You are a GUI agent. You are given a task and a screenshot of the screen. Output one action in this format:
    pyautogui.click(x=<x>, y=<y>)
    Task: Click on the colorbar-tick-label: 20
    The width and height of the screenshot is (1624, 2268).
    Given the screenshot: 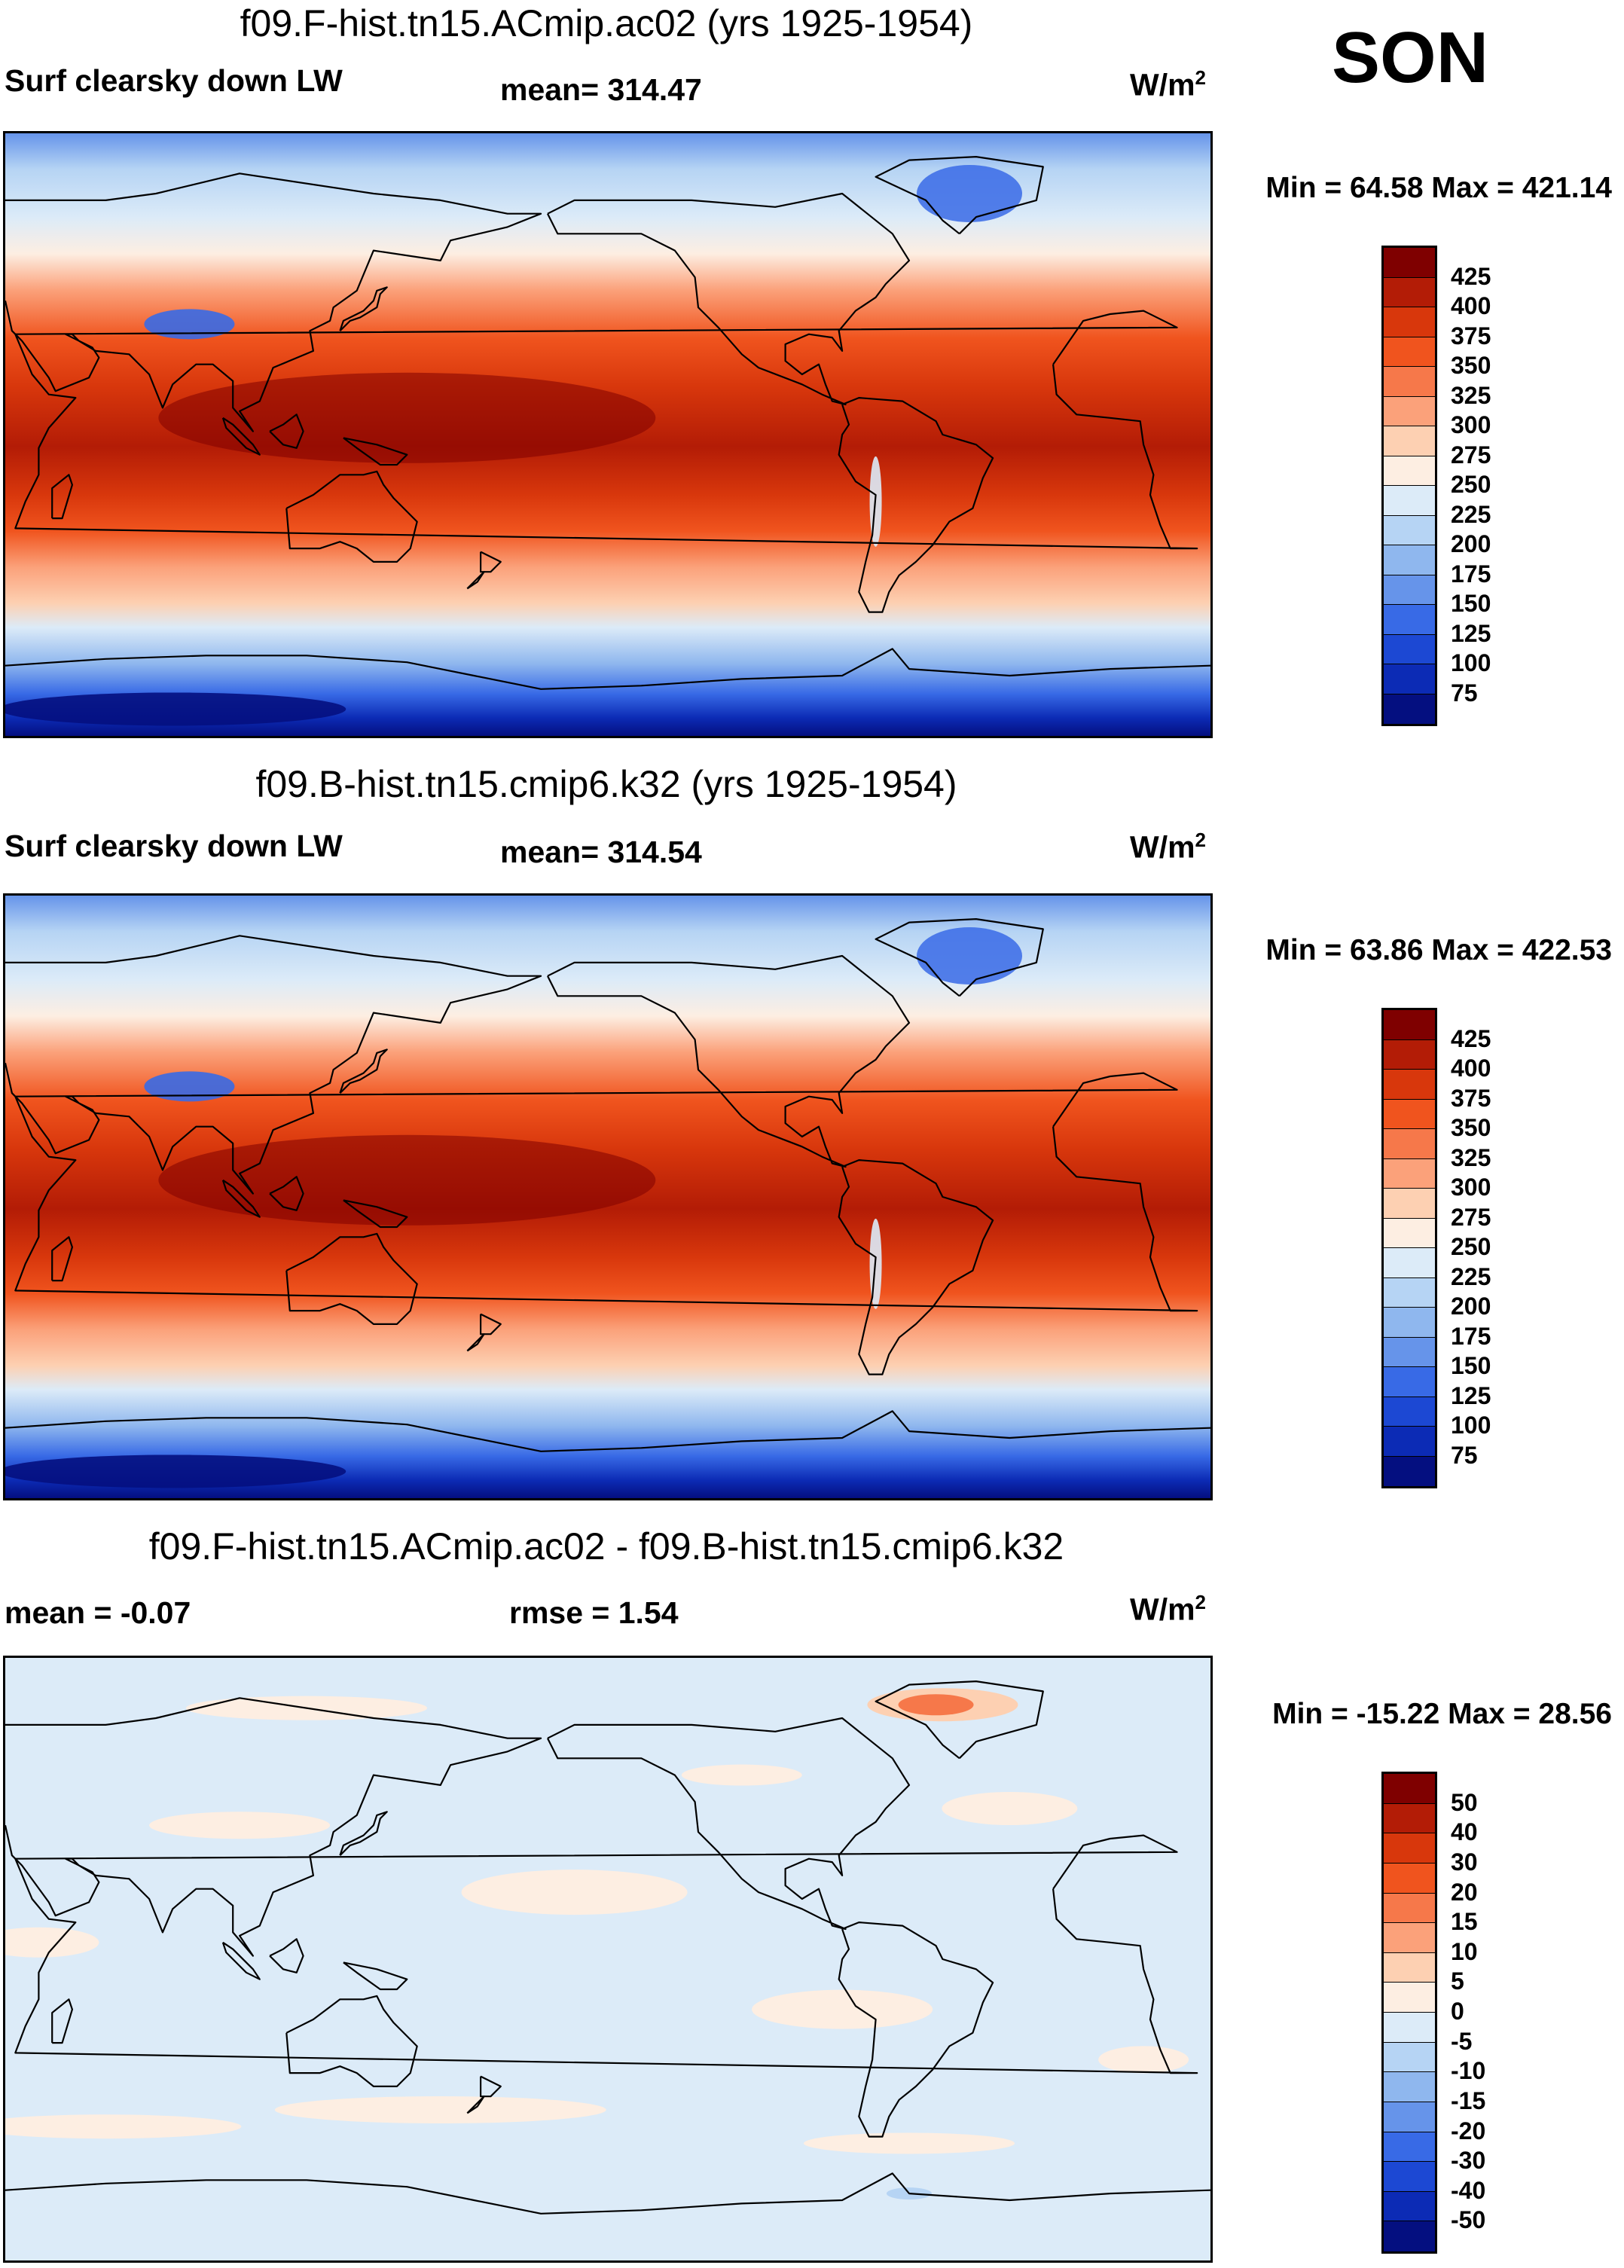 What is the action you would take?
    pyautogui.click(x=1465, y=1892)
    